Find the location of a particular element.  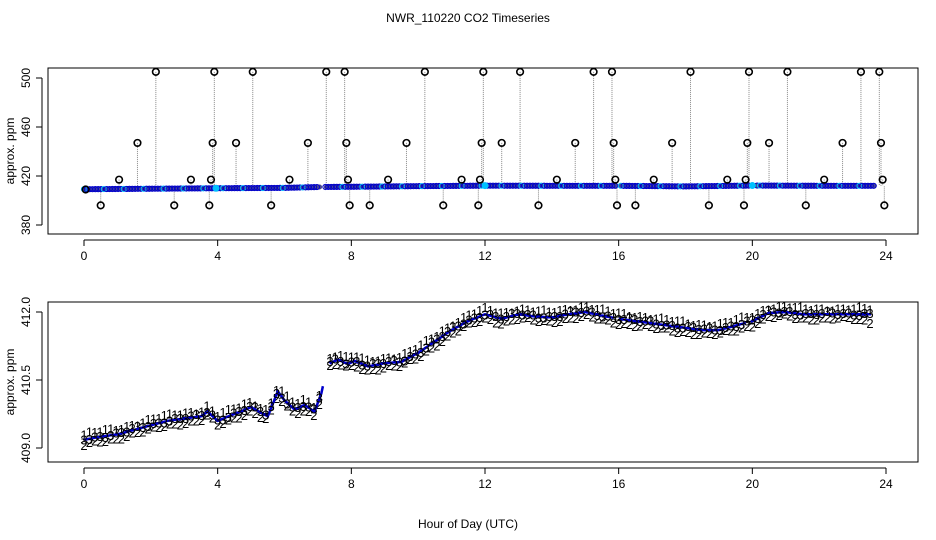

x-tick-label: 20 is located at coordinates (753, 484).